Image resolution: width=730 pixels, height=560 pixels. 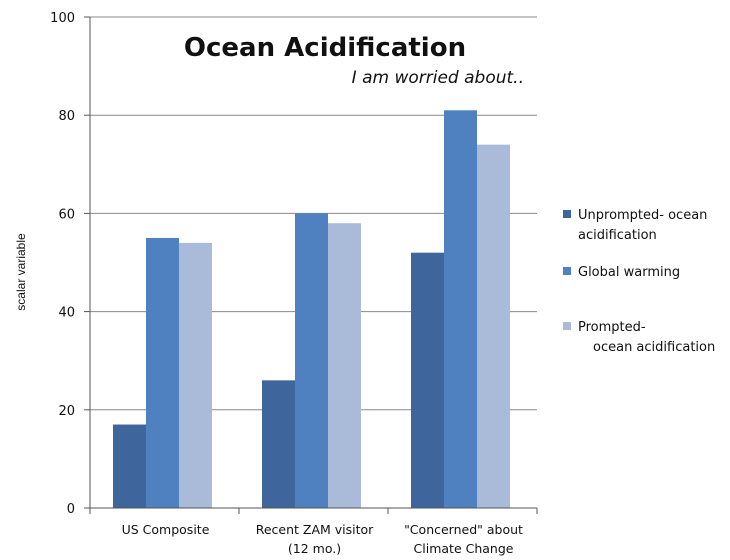 I want to click on x-tick-label: (12 mo.), so click(x=314, y=548).